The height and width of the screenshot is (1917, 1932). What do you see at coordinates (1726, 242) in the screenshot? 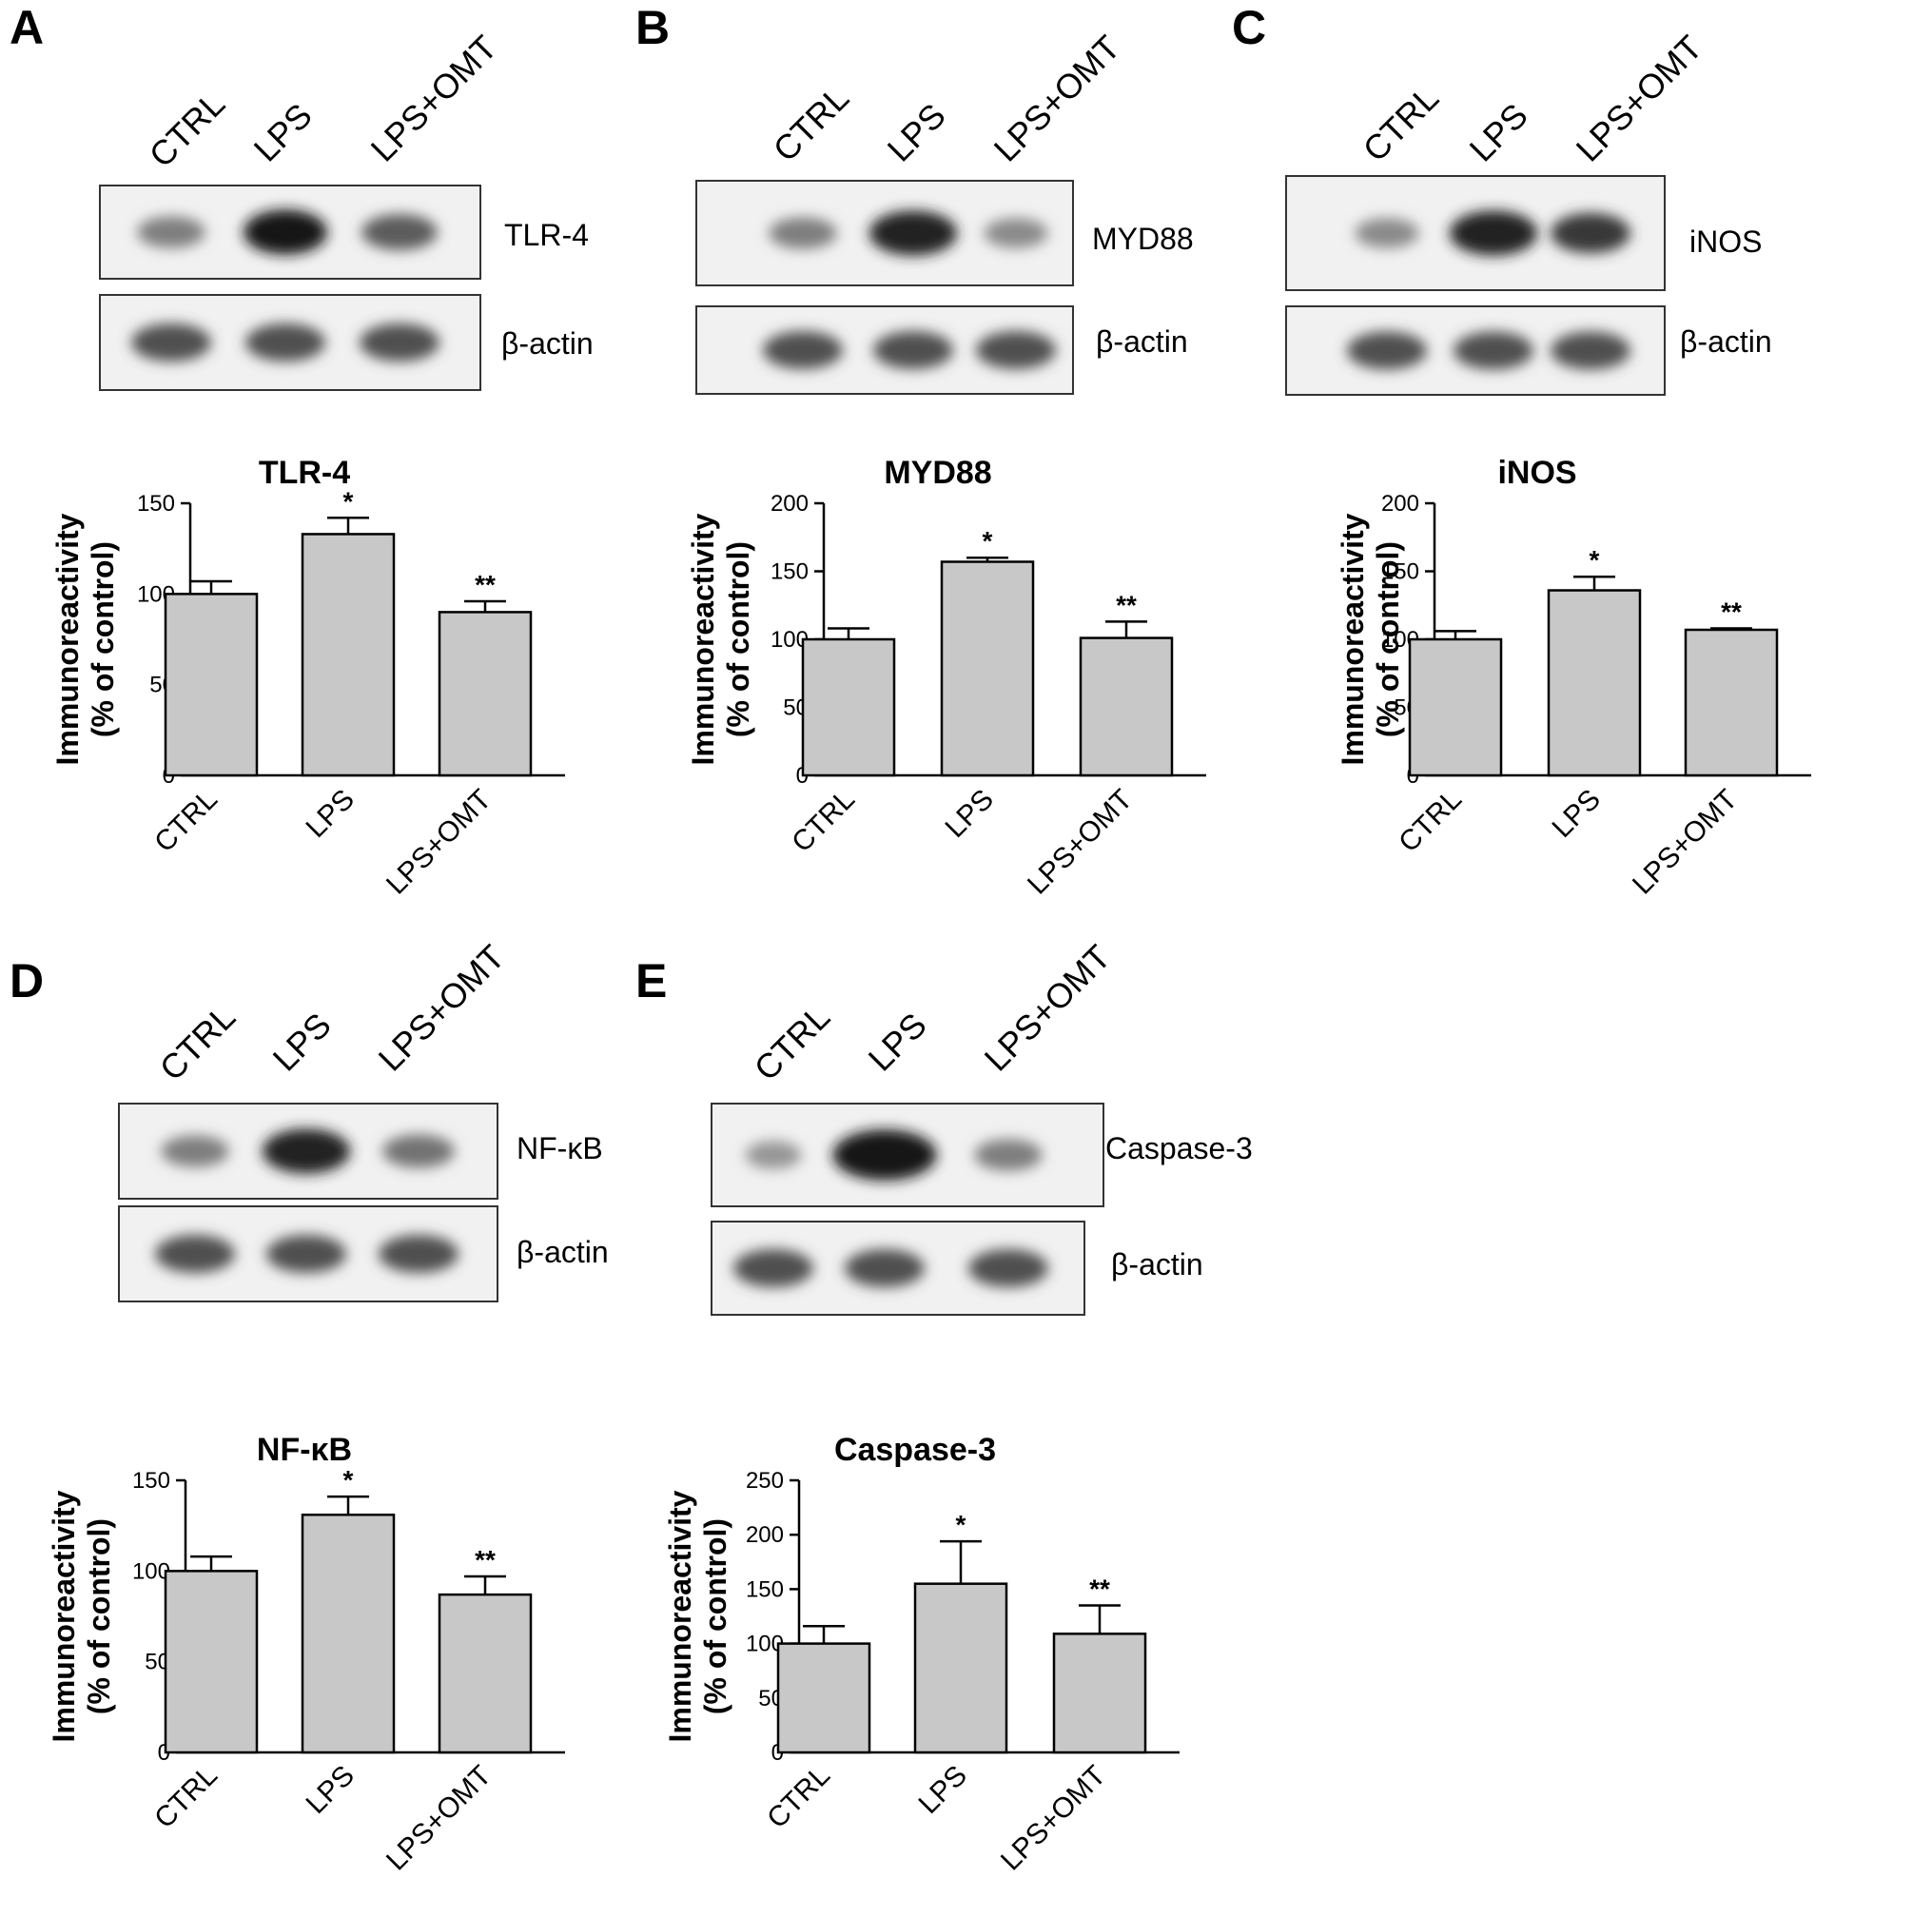
I see `blot-label: iNOS` at bounding box center [1726, 242].